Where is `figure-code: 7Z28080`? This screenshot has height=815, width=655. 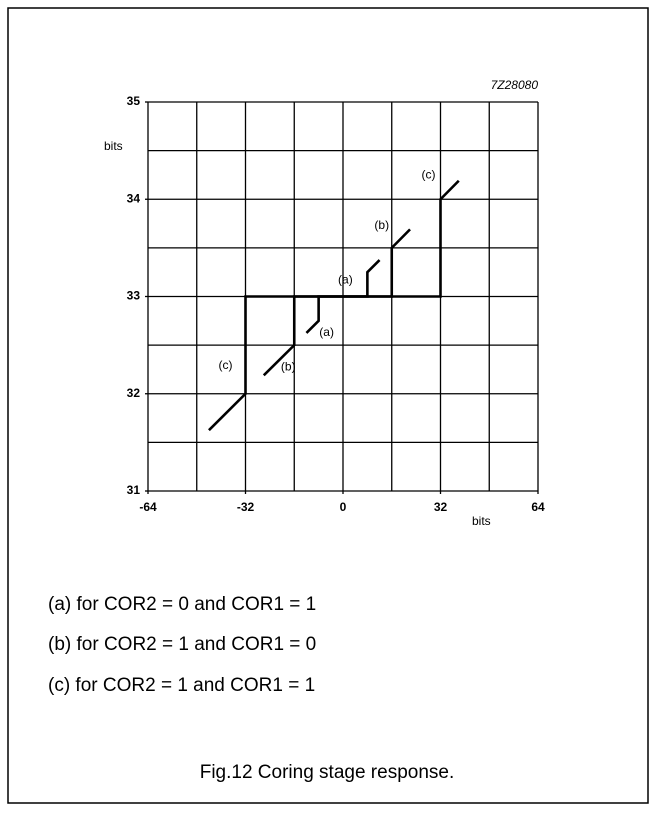 figure-code: 7Z28080 is located at coordinates (515, 85).